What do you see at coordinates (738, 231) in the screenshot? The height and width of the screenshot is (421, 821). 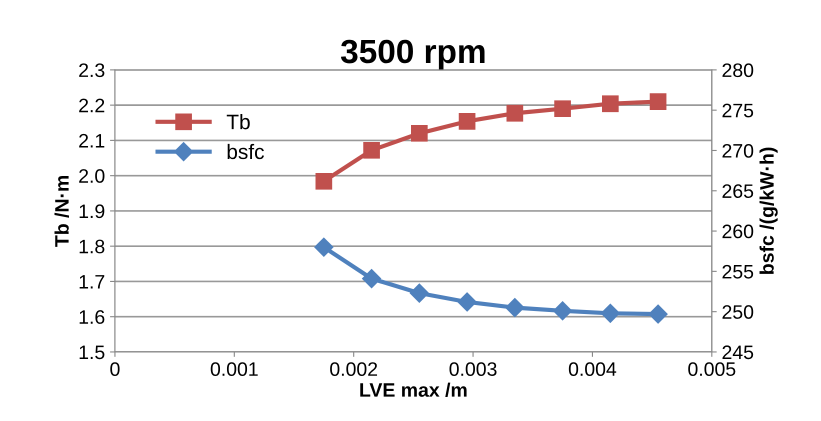 I see `y2-tick-label: 260` at bounding box center [738, 231].